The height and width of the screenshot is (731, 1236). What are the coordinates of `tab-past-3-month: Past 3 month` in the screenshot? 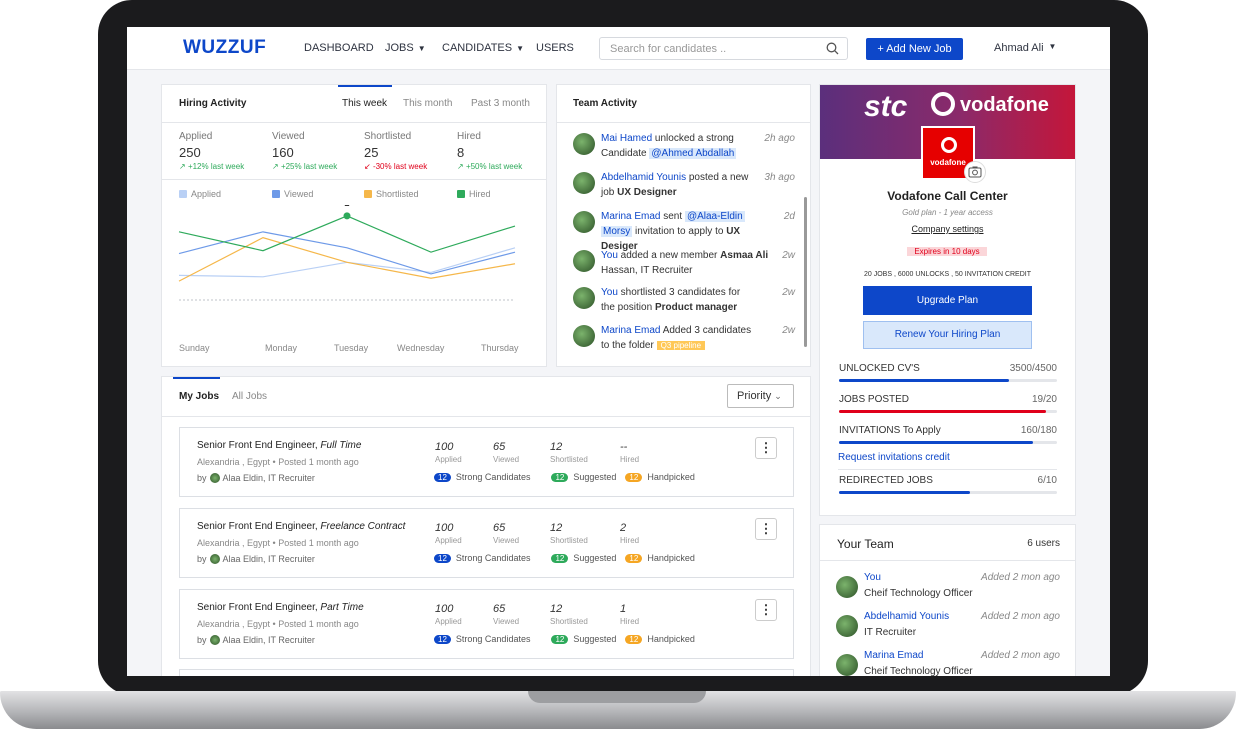 It's located at (500, 103).